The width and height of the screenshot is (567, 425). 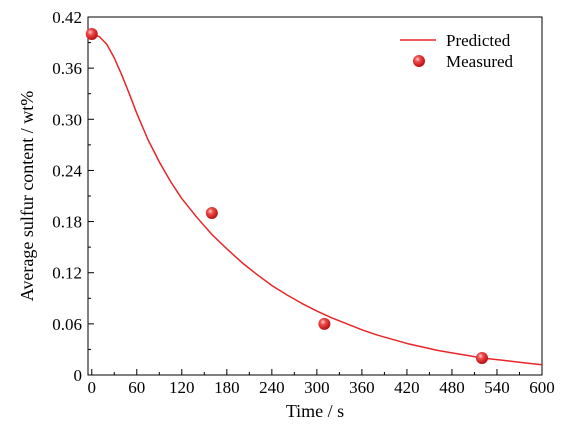 What do you see at coordinates (452, 387) in the screenshot?
I see `x-tick-label: 480` at bounding box center [452, 387].